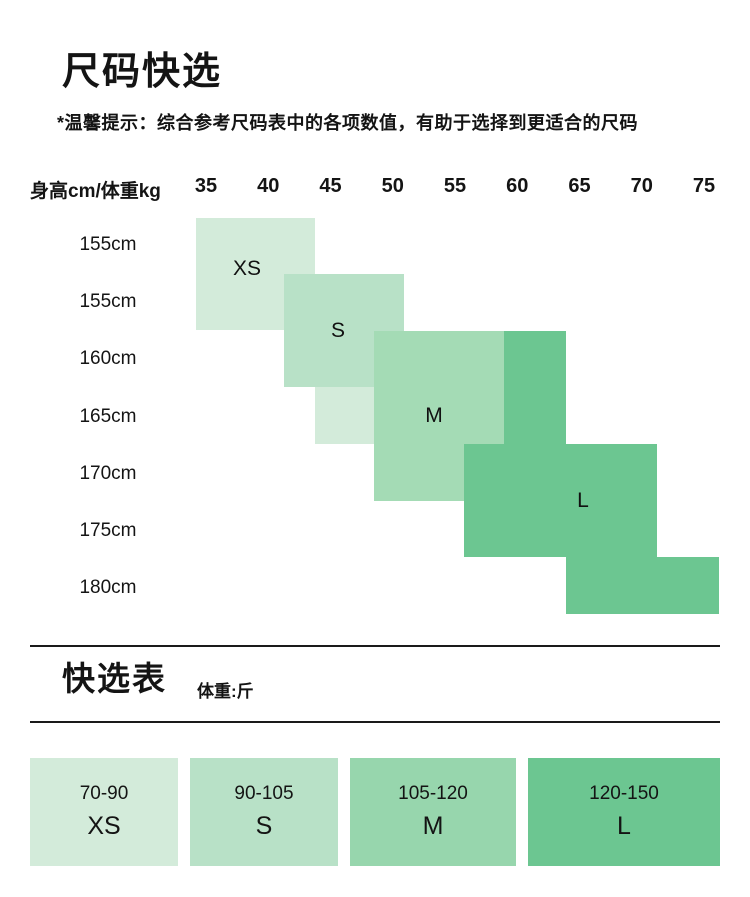 The width and height of the screenshot is (750, 897). I want to click on weight-range-label: 90-105, so click(264, 793).